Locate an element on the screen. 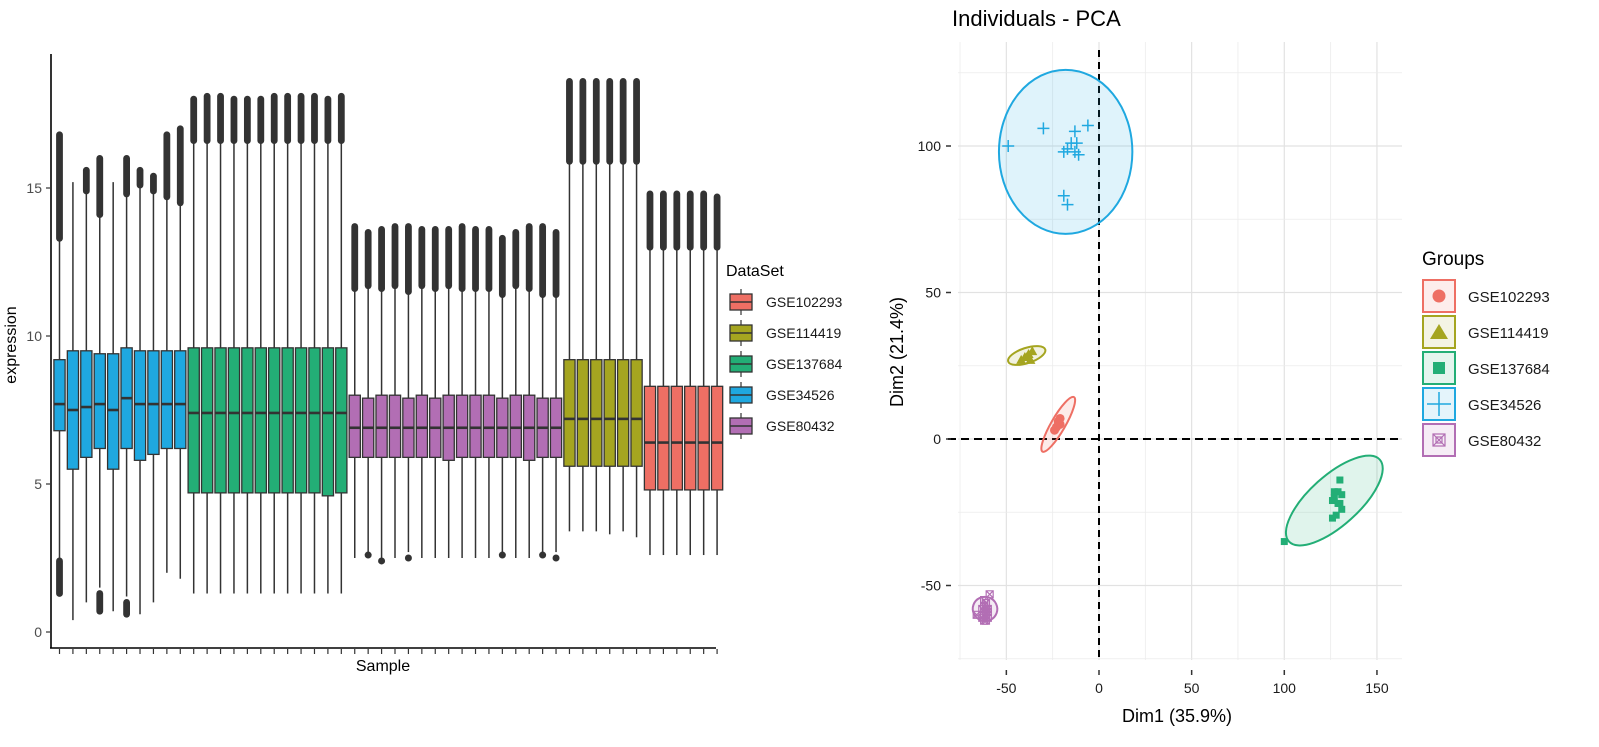 Image resolution: width=1599 pixels, height=747 pixels. x-axis-label: Sample is located at coordinates (383, 666).